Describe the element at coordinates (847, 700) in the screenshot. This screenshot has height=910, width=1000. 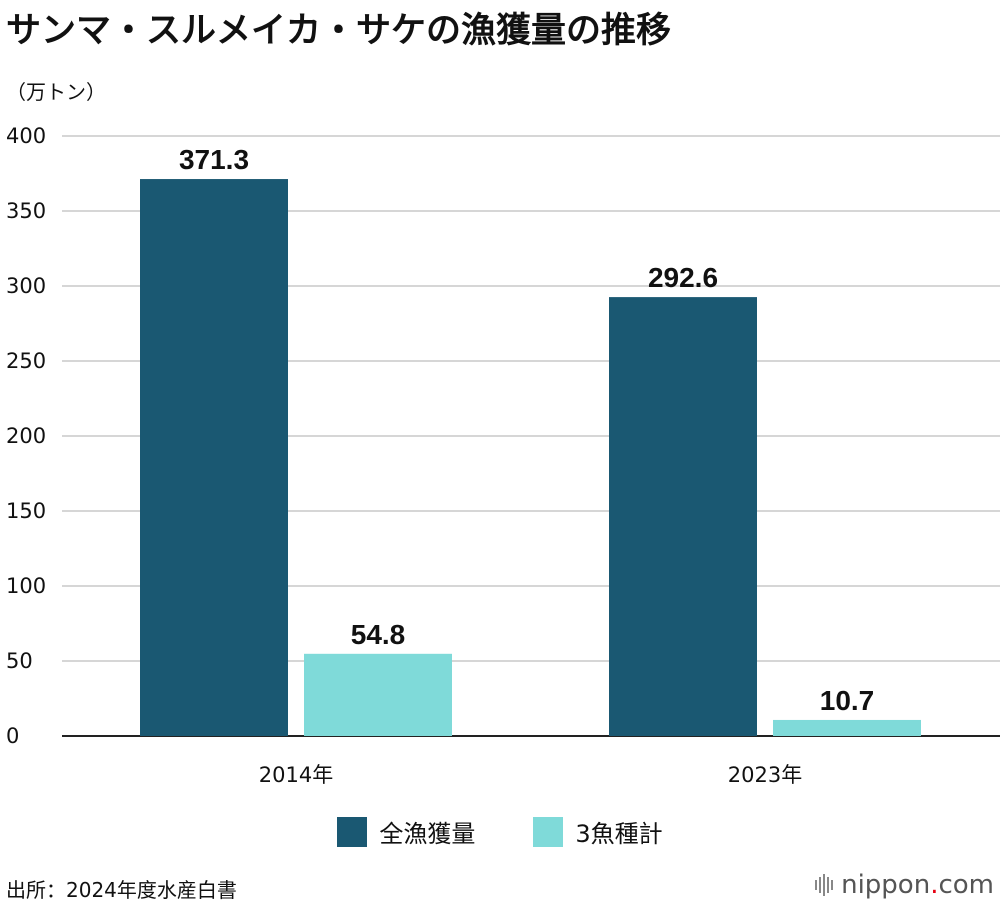
I see `data-label: 10.7` at that location.